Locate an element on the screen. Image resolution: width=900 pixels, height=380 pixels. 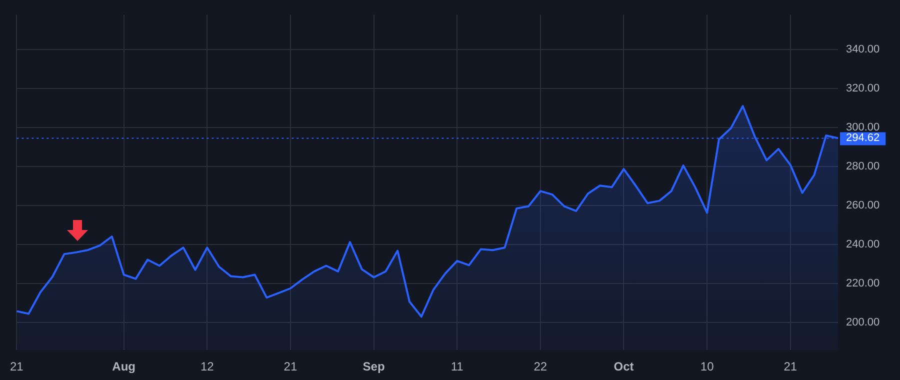
y-tick-label: 280.00 is located at coordinates (863, 166).